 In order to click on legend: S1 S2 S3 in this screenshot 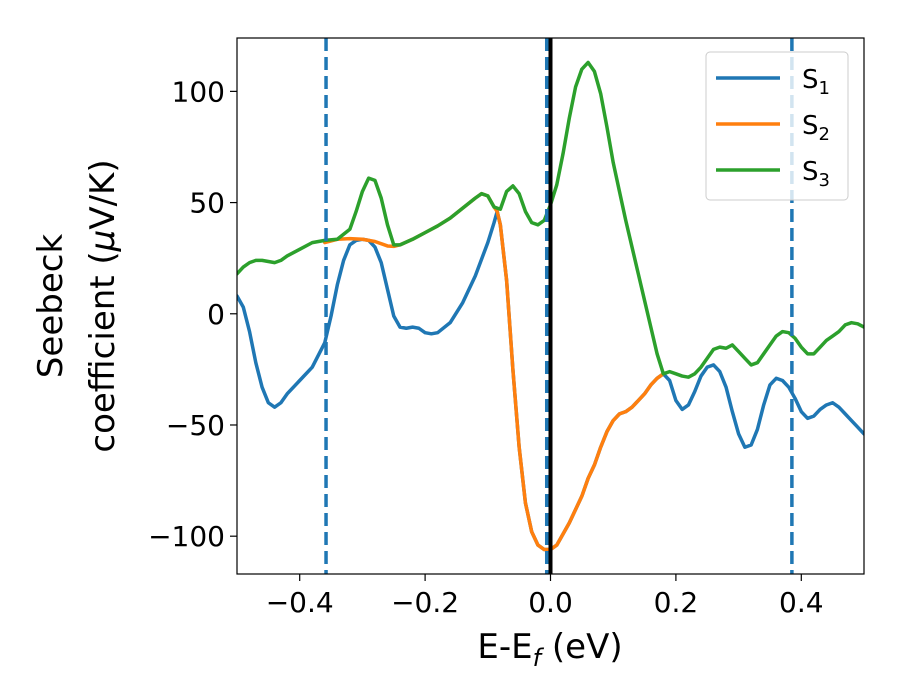, I will do `click(777, 126)`.